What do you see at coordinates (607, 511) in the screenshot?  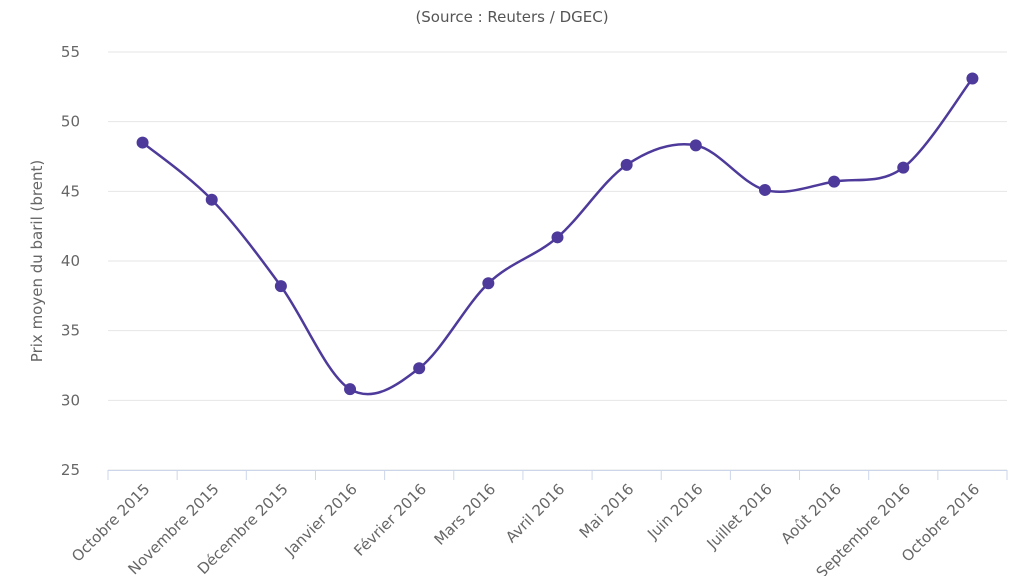 I see `x-tick-label: Mai 2016` at bounding box center [607, 511].